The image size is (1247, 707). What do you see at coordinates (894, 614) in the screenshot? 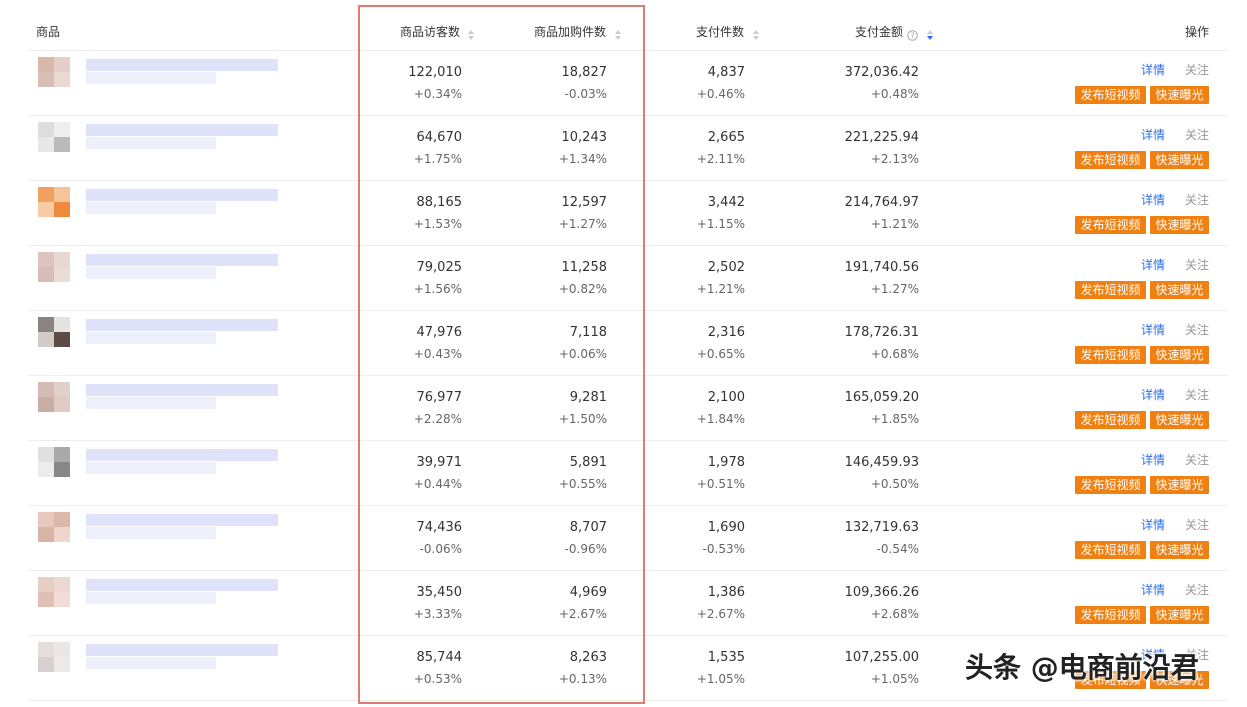
I see `metric-change: +2.68%` at bounding box center [894, 614].